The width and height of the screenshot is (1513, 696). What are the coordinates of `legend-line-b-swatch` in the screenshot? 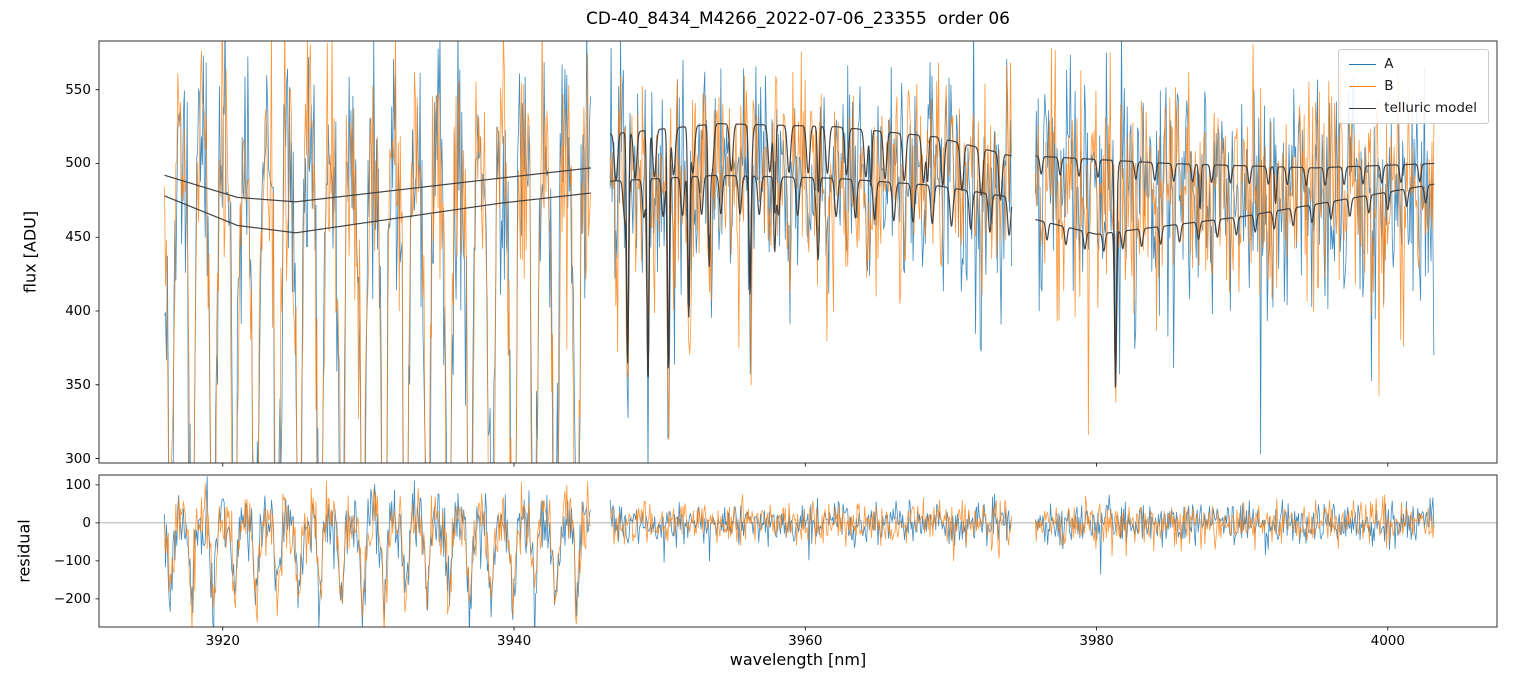 It's located at (1363, 86).